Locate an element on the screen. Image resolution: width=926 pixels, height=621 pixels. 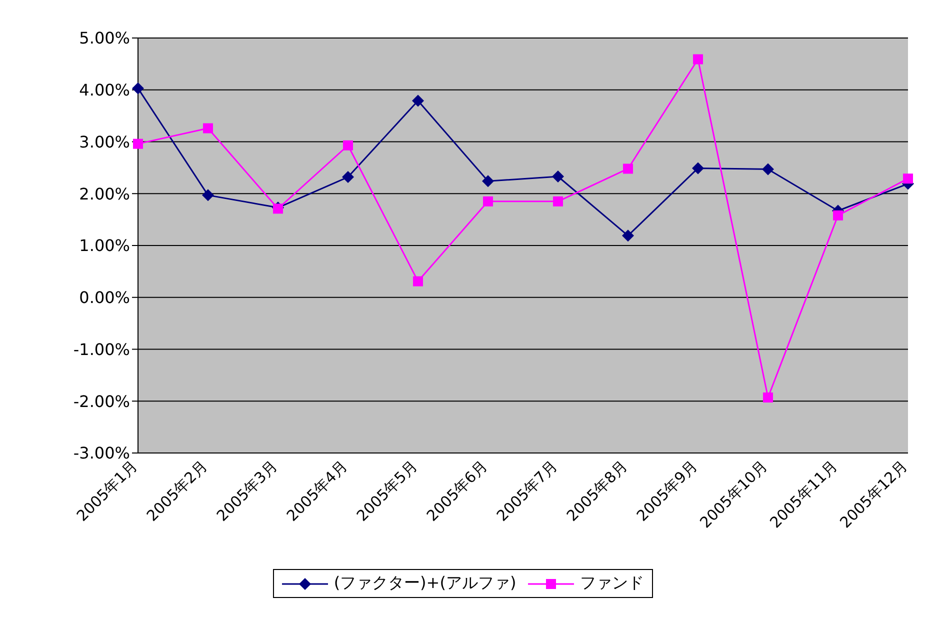
y-tick-label: -2.00% is located at coordinates (101, 401).